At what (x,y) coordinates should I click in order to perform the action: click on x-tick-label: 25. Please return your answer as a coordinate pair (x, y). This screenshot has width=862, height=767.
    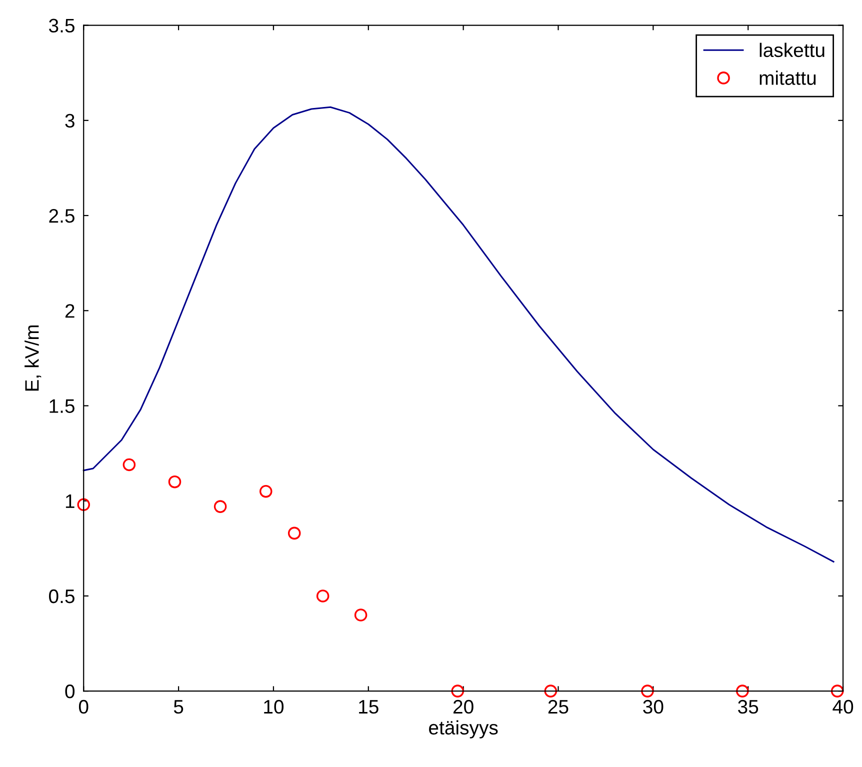
    Looking at the image, I should click on (558, 707).